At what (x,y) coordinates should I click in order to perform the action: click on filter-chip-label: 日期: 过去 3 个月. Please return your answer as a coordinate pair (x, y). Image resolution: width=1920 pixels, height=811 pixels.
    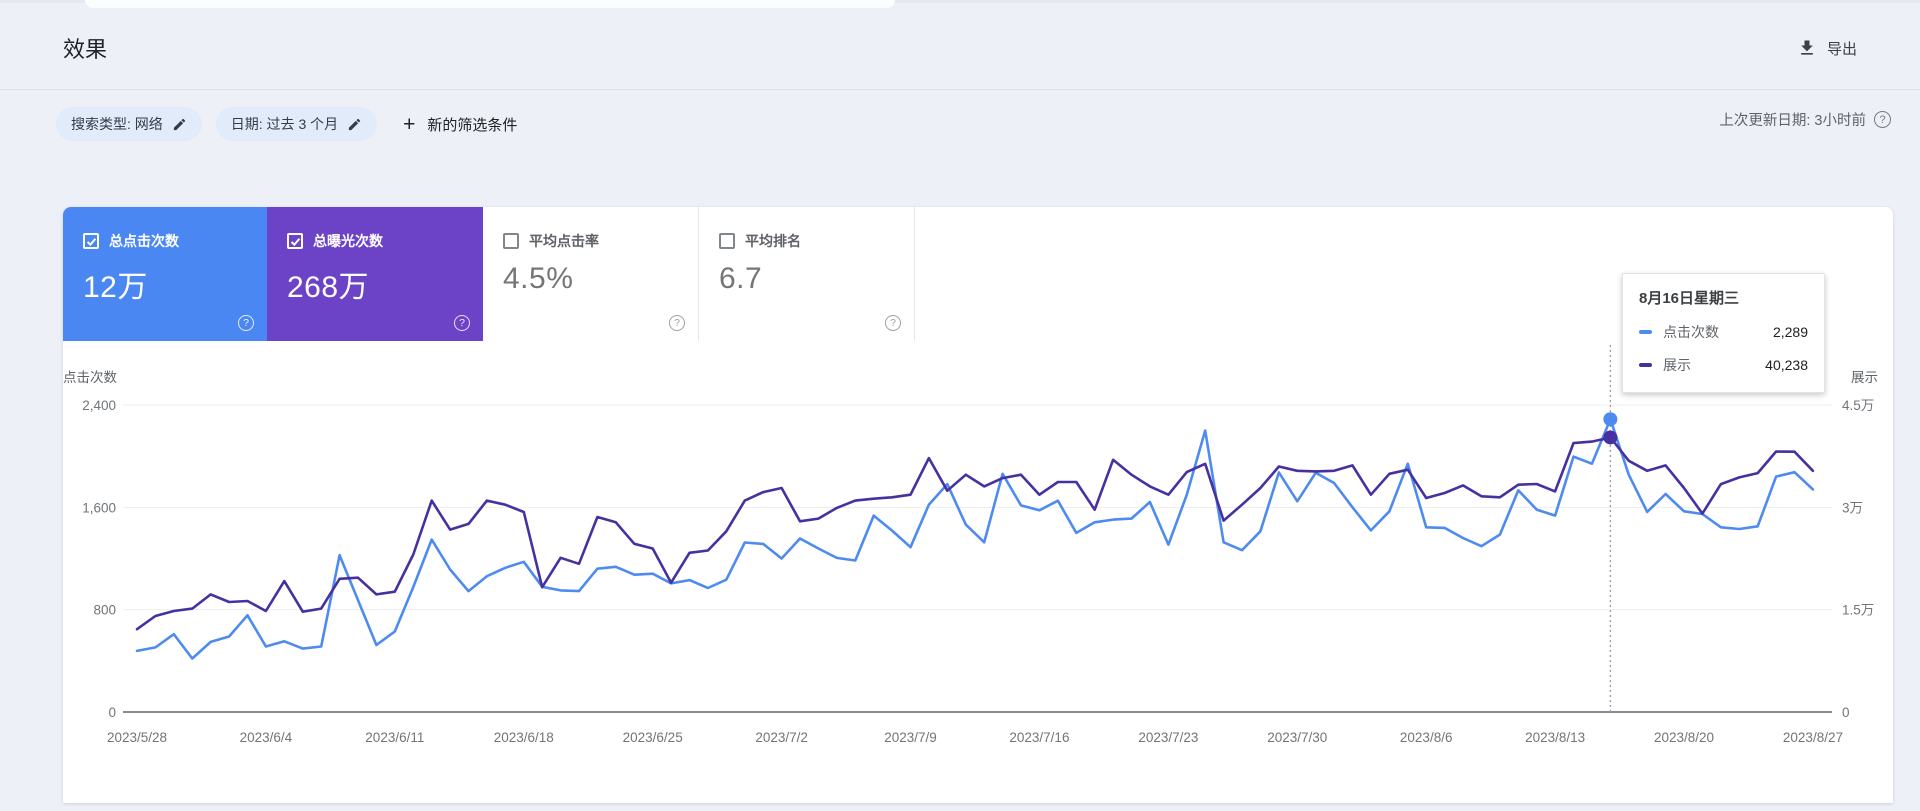
    Looking at the image, I should click on (284, 124).